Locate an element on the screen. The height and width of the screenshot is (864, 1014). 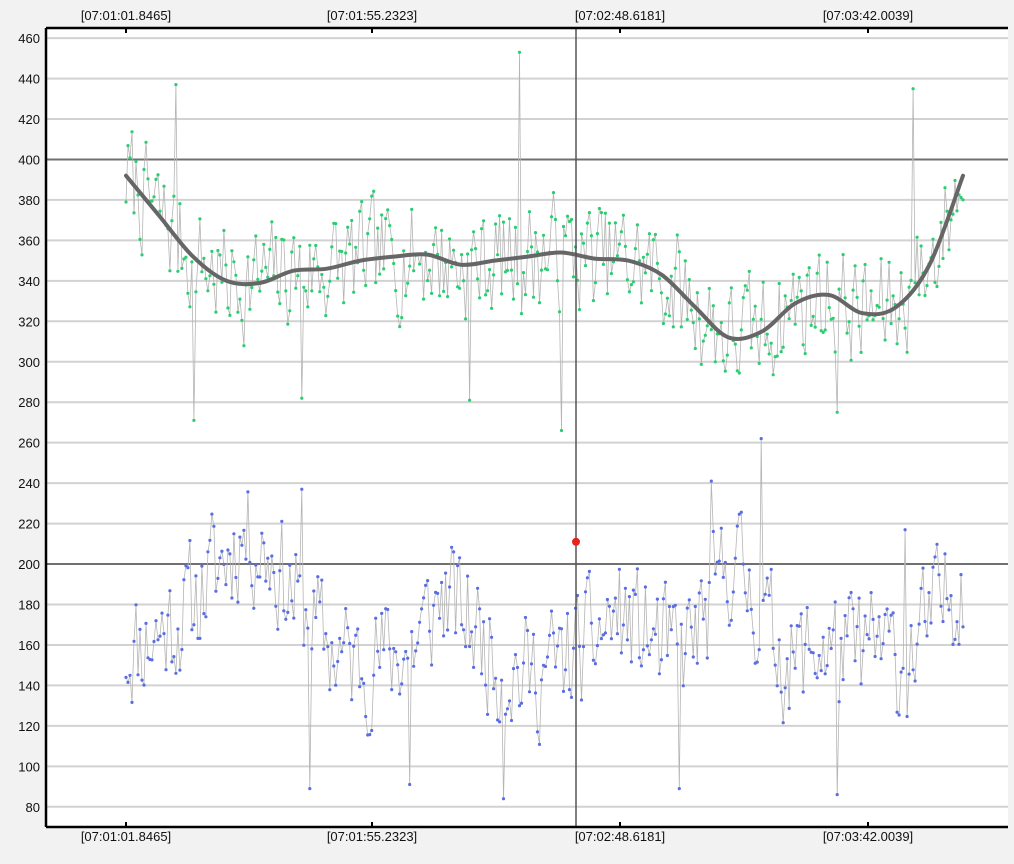
y-tick-label: 220 is located at coordinates (29, 524).